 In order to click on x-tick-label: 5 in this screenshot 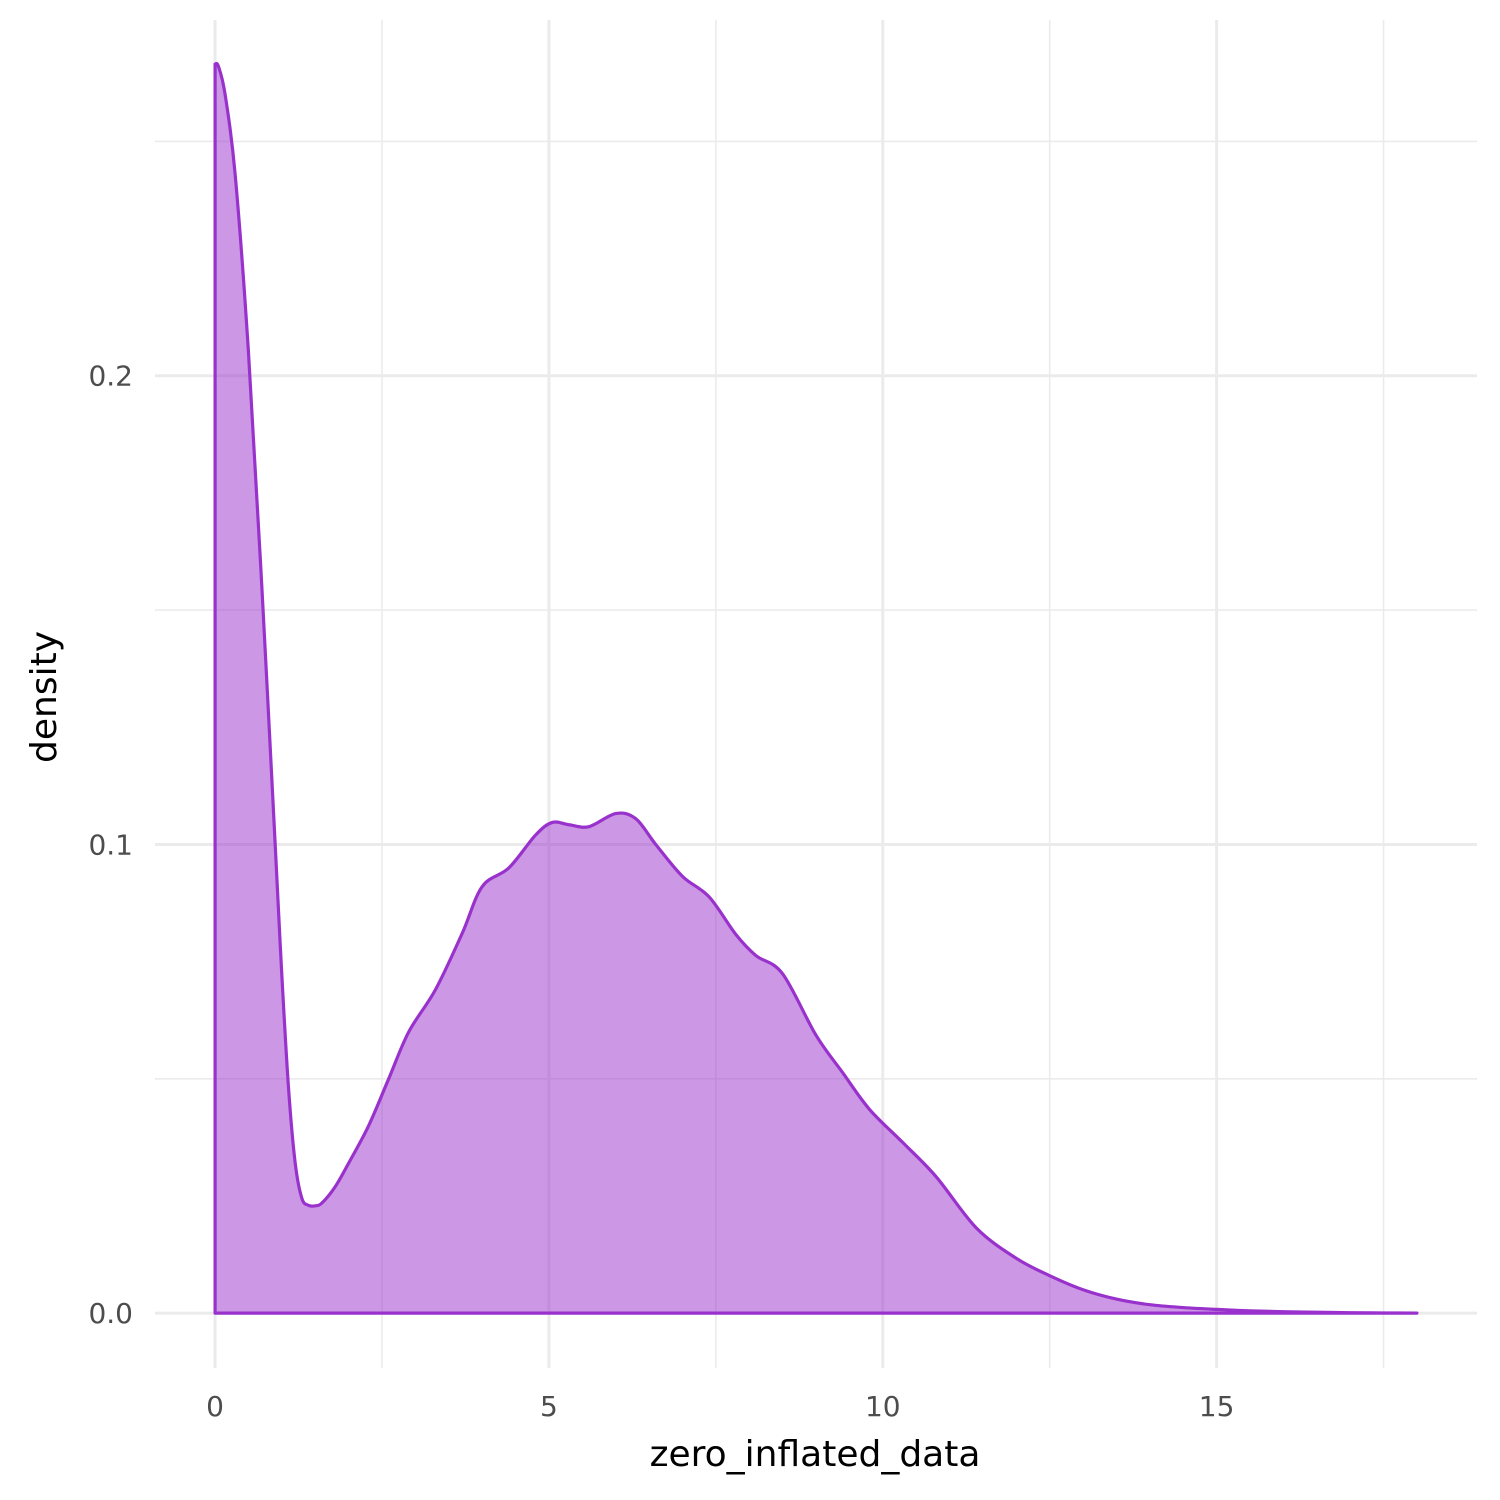, I will do `click(549, 1406)`.